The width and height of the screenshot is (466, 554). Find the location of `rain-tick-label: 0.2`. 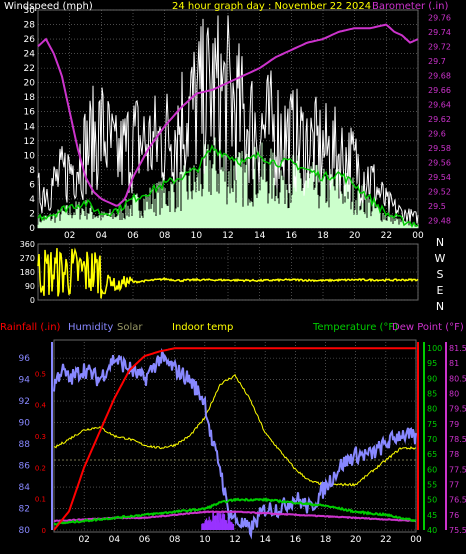

rain-tick-label: 0.2 is located at coordinates (40, 468).